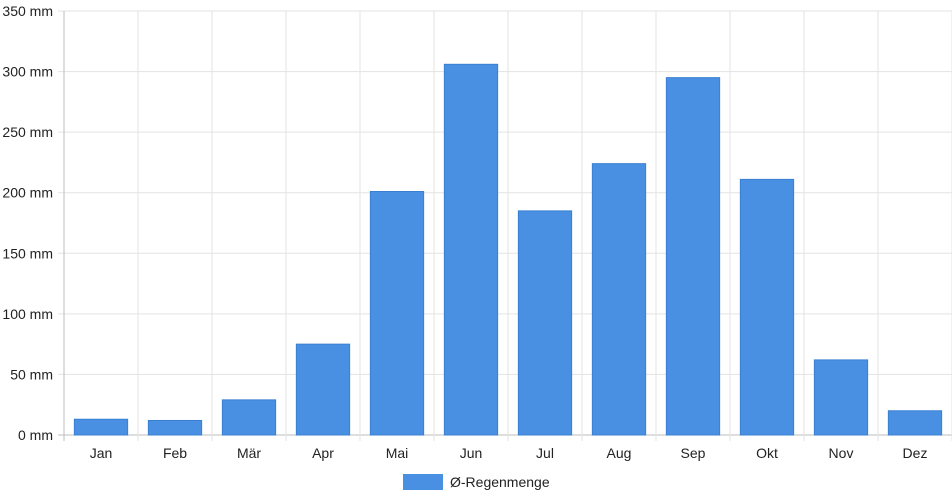 The image size is (952, 500). What do you see at coordinates (27, 253) in the screenshot?
I see `y-tick-label: 150 mm` at bounding box center [27, 253].